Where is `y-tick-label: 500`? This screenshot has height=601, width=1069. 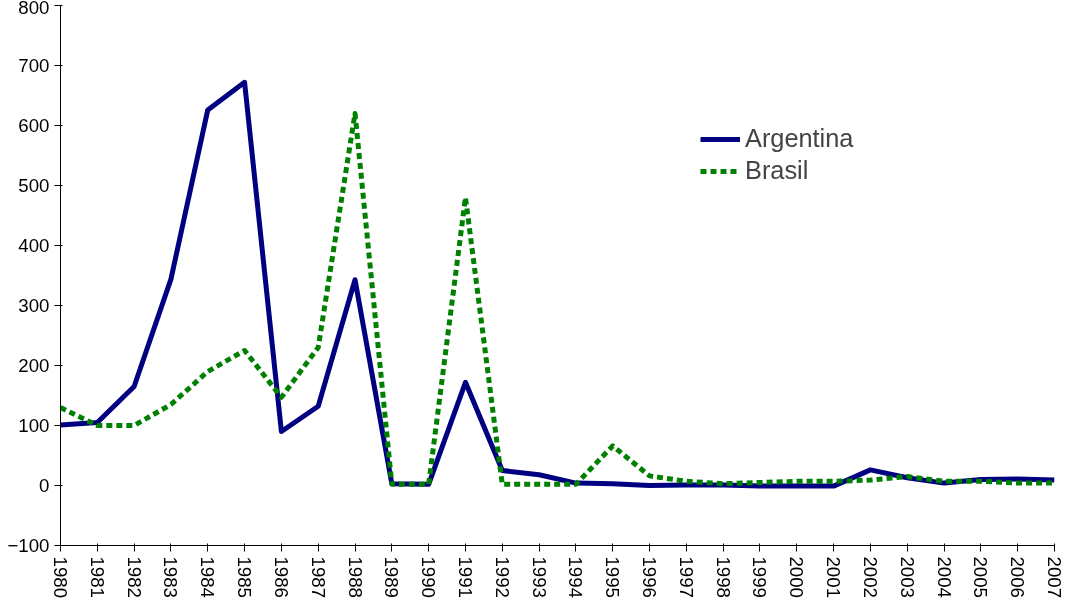 y-tick-label: 500 is located at coordinates (34, 185).